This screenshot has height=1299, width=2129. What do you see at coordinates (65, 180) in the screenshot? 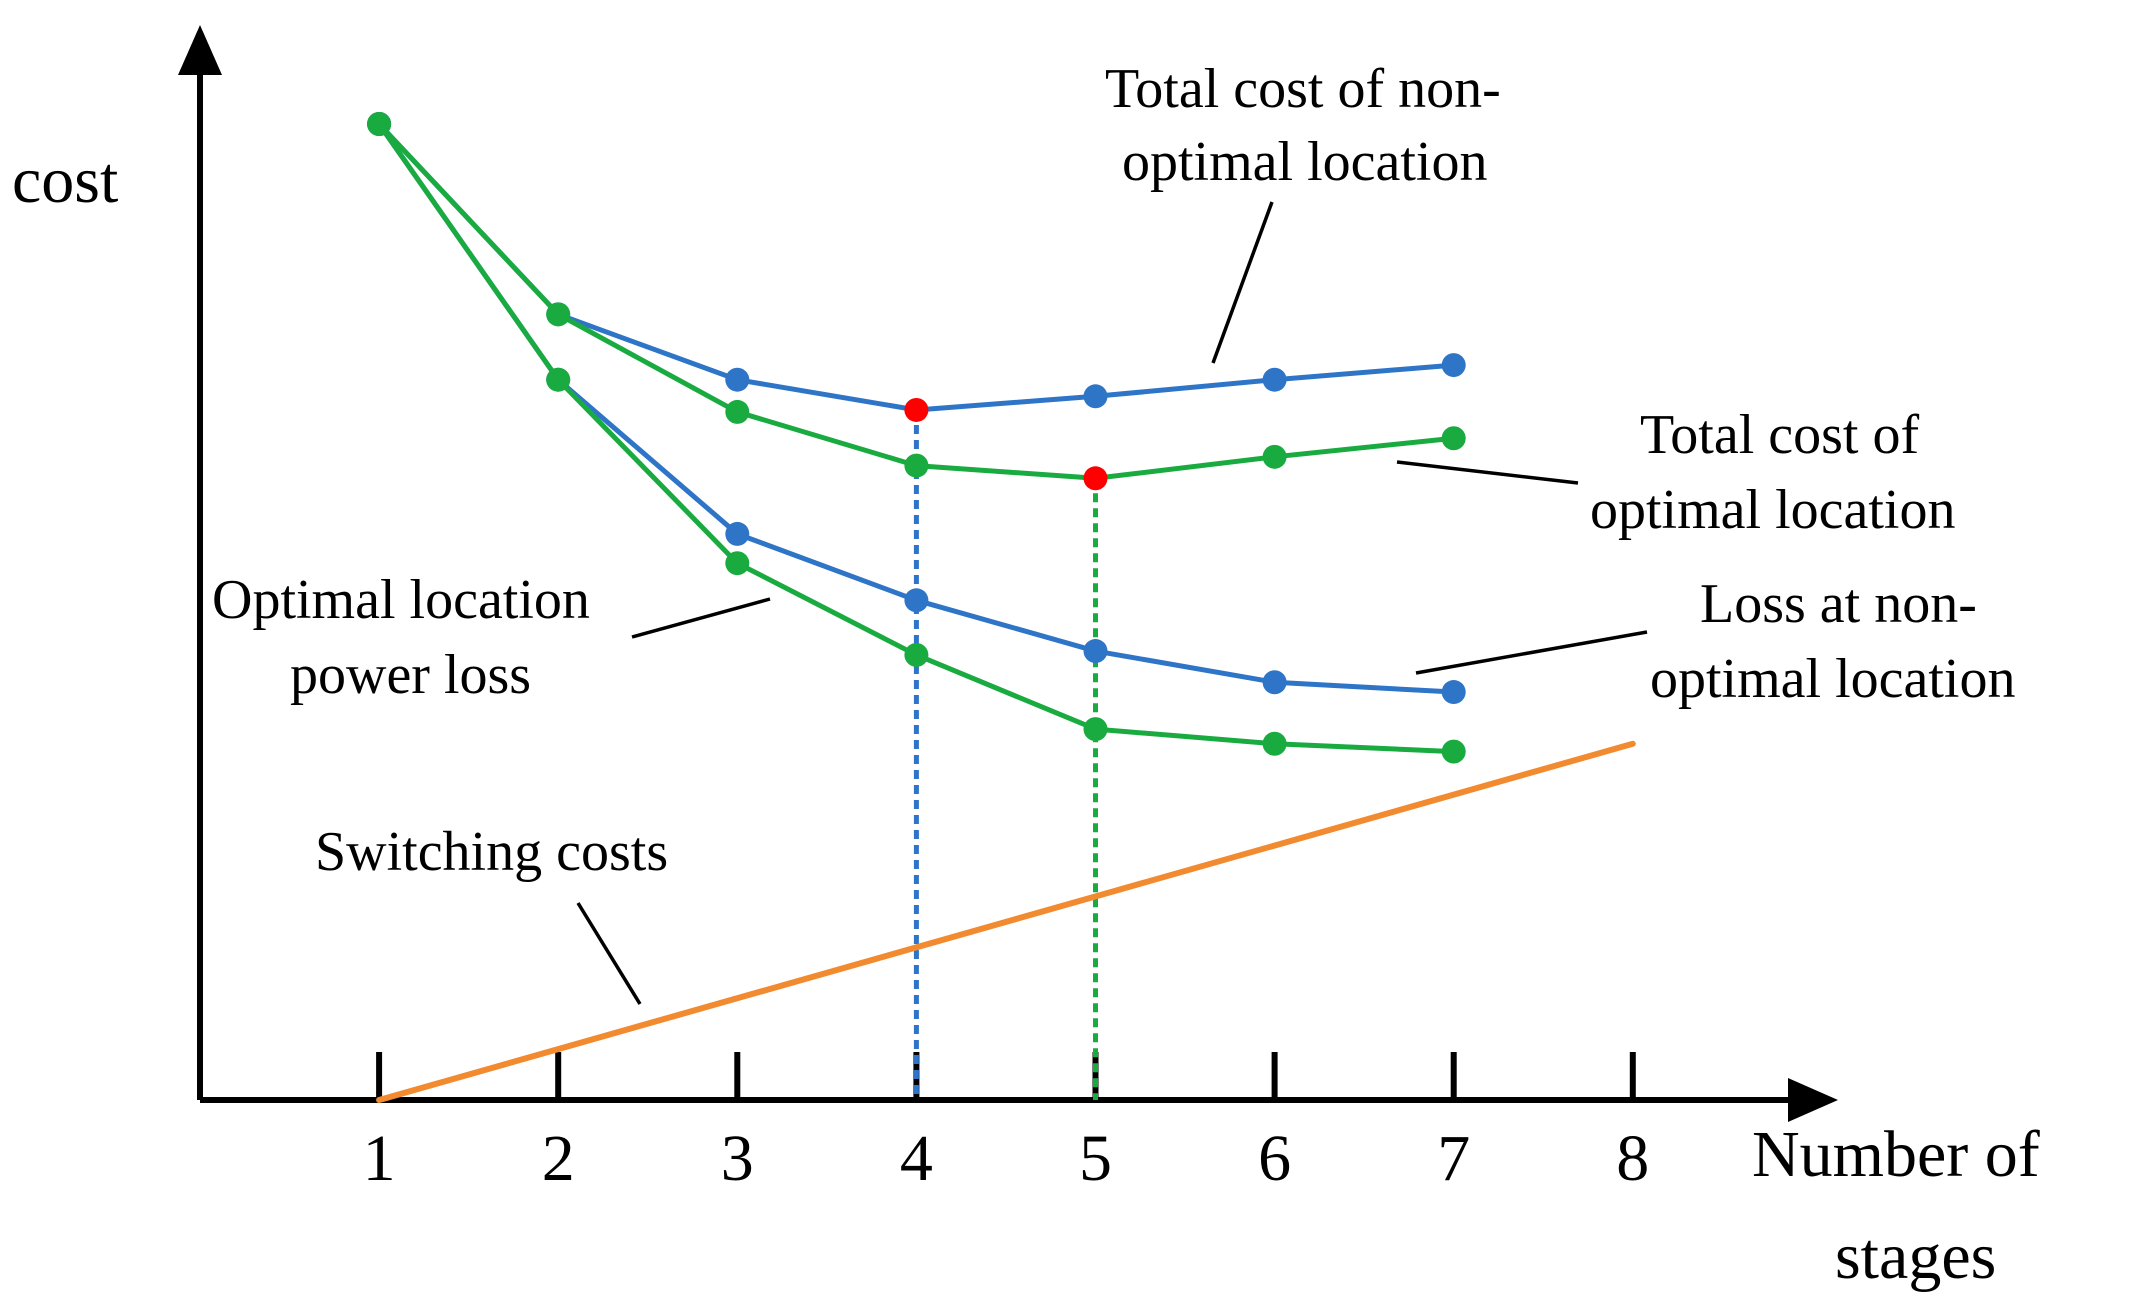
I see `y-axis-label: cost` at bounding box center [65, 180].